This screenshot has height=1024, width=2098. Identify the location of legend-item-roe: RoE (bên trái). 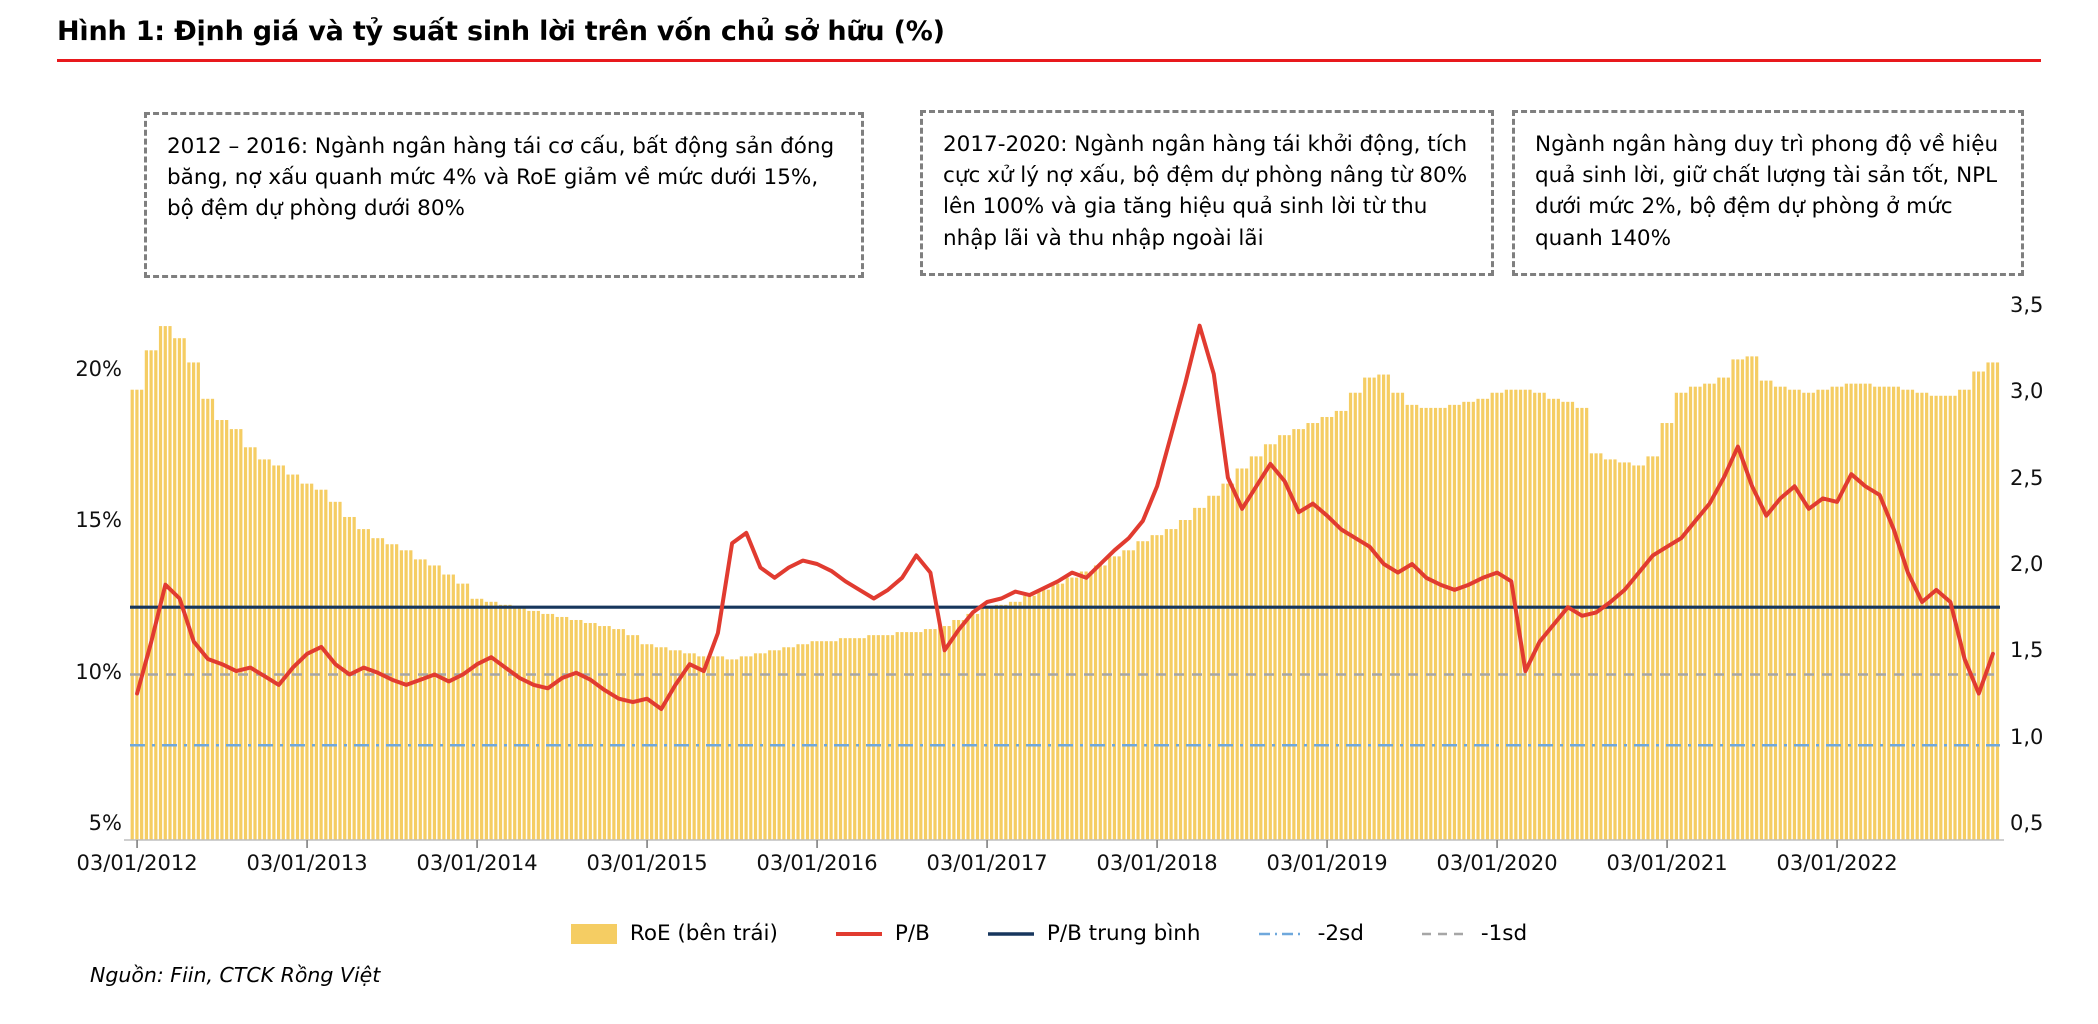
(674, 933).